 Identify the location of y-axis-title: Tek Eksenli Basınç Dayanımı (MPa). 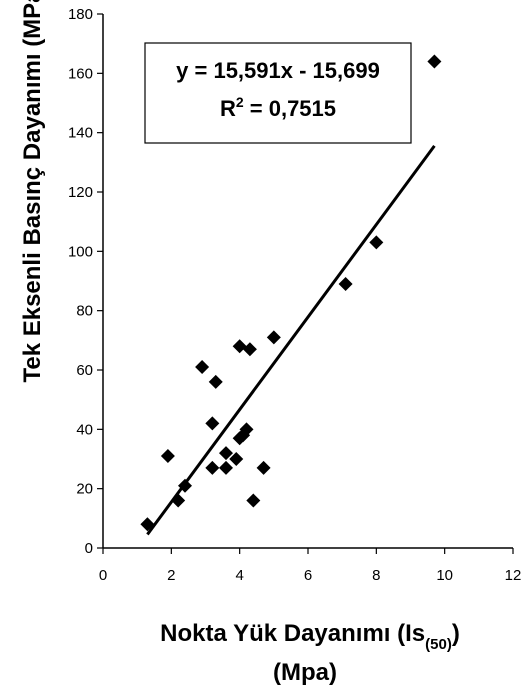
(32, 191).